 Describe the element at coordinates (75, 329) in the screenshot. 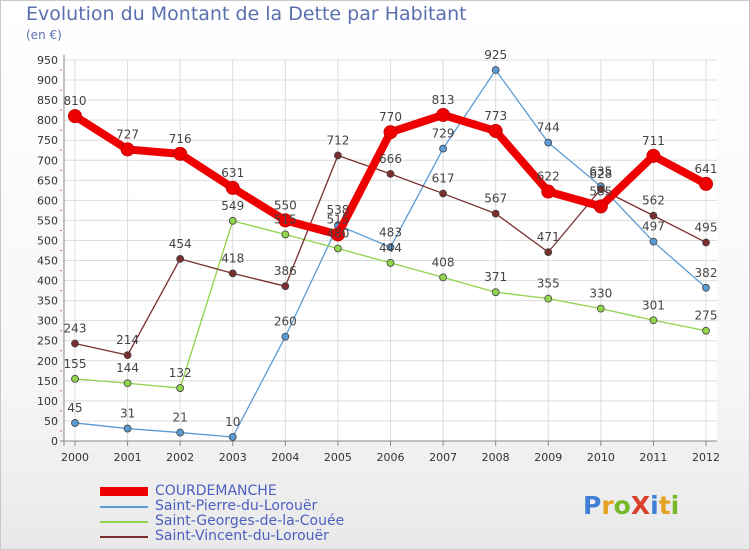

I see `data-label: 243` at that location.